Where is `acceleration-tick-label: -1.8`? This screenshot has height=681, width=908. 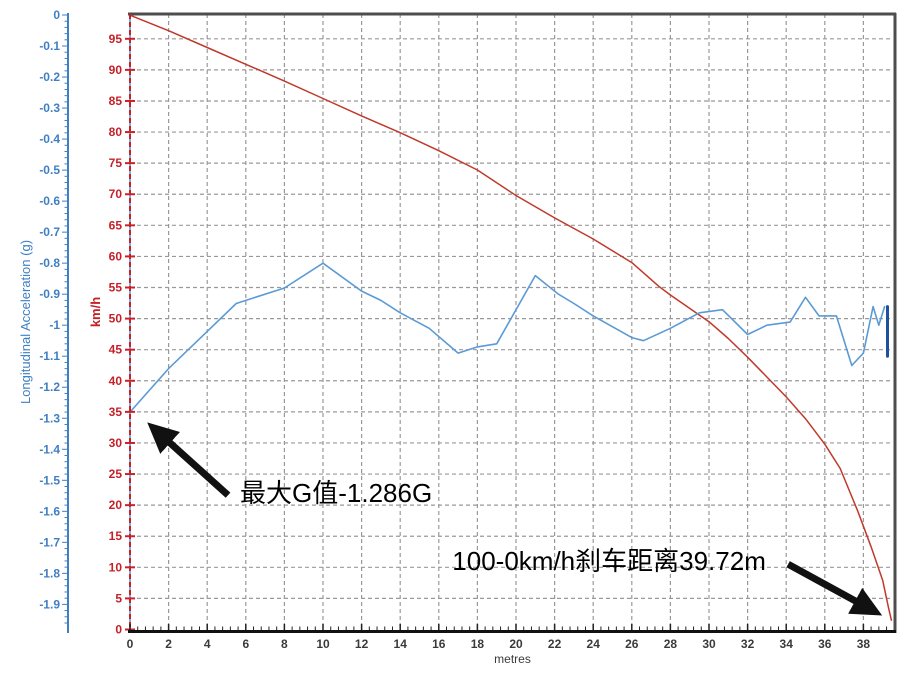
acceleration-tick-label: -1.8 is located at coordinates (49, 573).